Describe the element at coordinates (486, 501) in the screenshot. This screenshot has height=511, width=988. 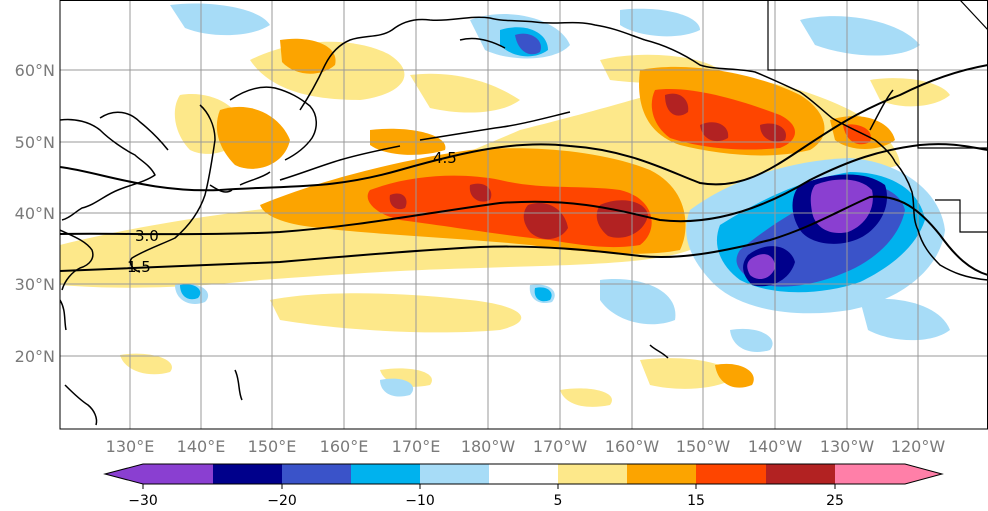
I see `colorbar-tick-labels: −30 −20 −10 5 15 25` at that location.